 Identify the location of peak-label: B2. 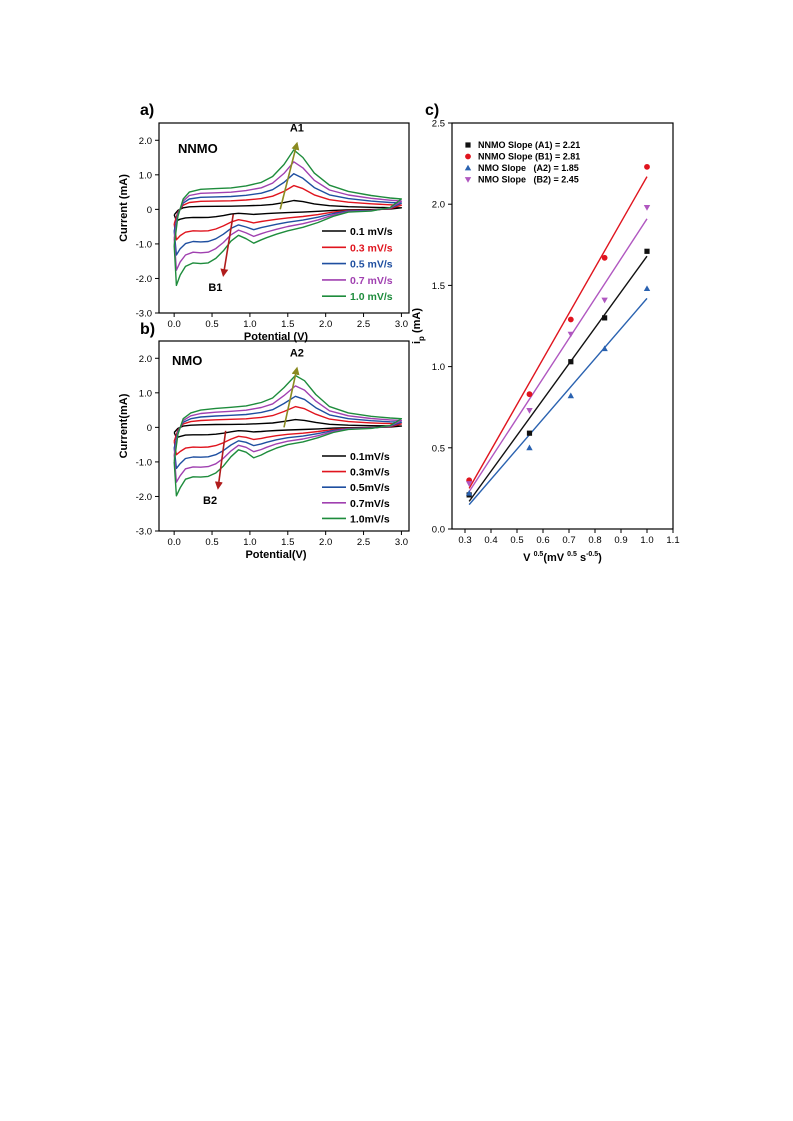
(210, 501).